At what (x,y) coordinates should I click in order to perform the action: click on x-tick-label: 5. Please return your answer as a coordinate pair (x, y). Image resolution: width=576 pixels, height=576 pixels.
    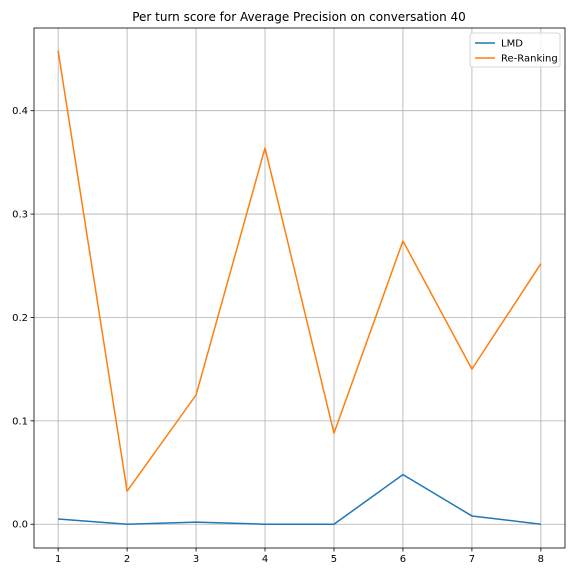
    Looking at the image, I should click on (334, 559).